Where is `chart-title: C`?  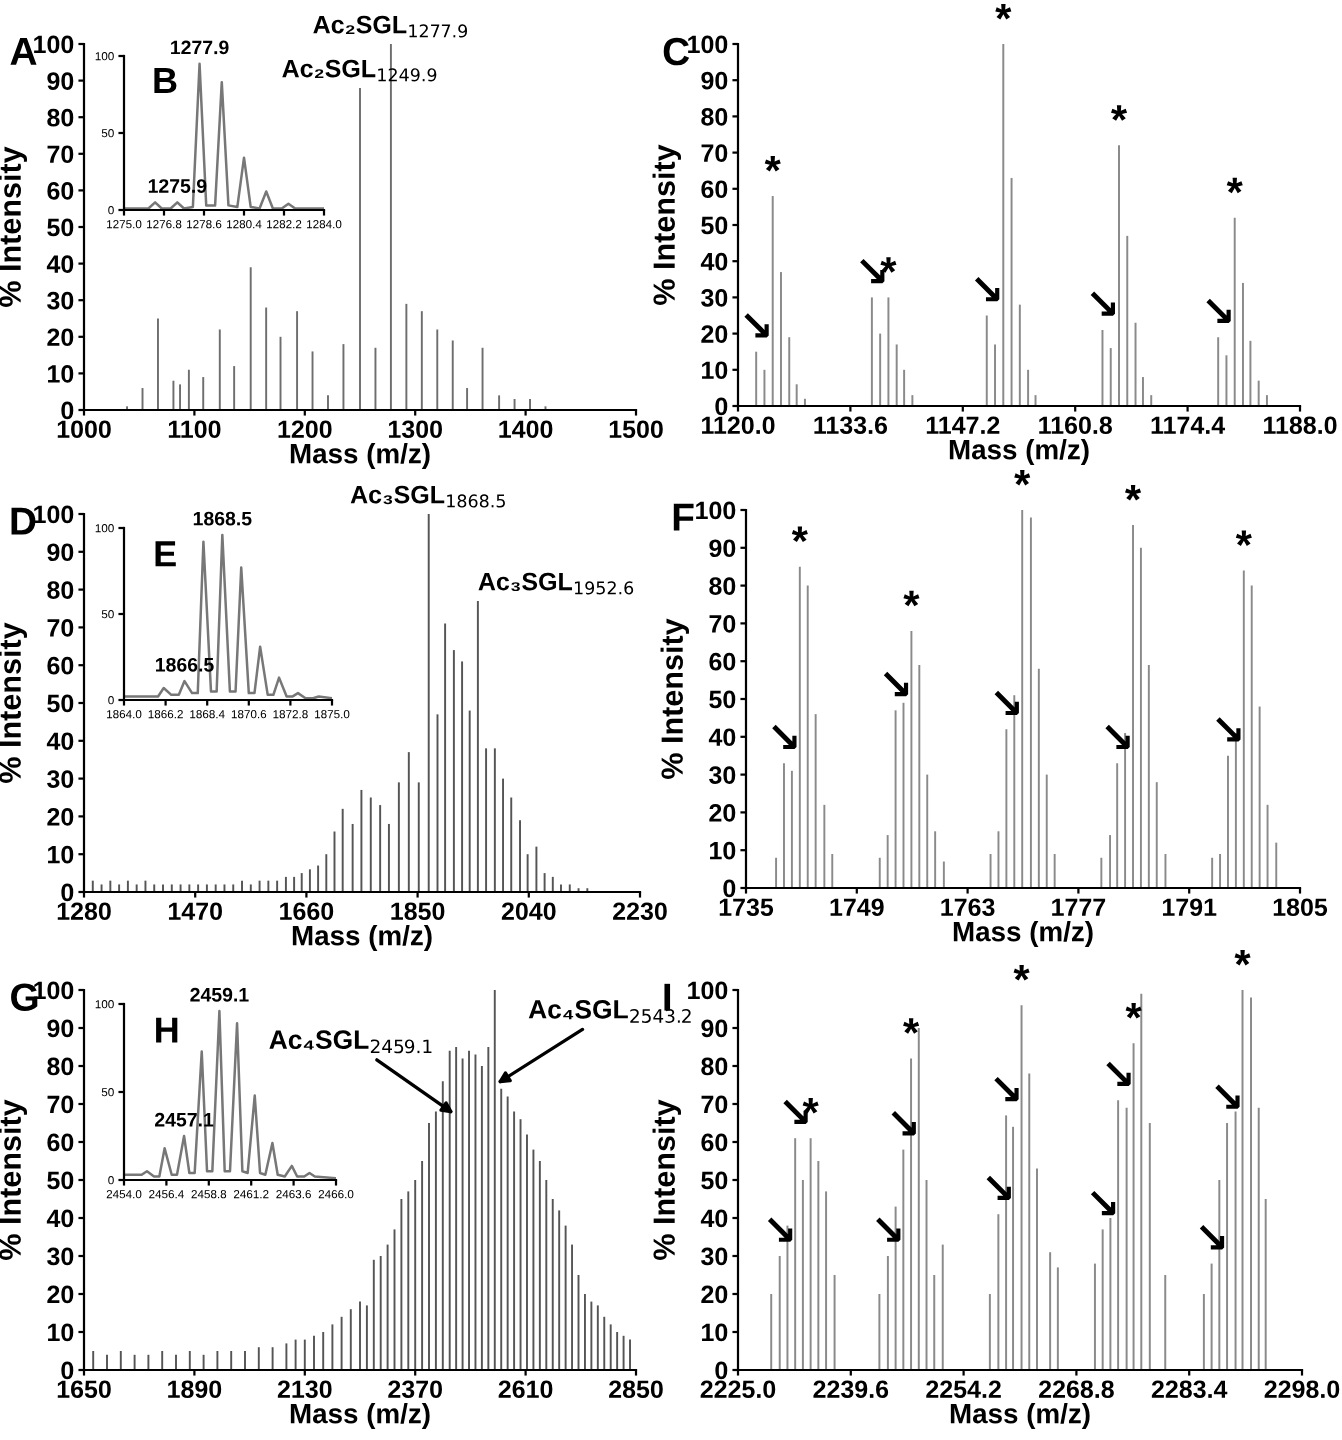 chart-title: C is located at coordinates (676, 51).